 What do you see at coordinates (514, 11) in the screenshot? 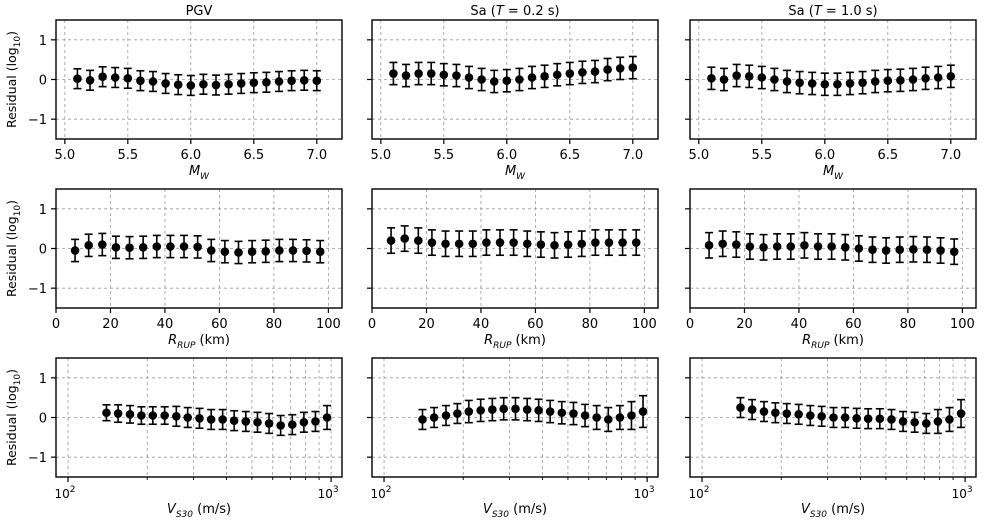
I see `panel-title: Sa (T = 0.2 s)` at bounding box center [514, 11].